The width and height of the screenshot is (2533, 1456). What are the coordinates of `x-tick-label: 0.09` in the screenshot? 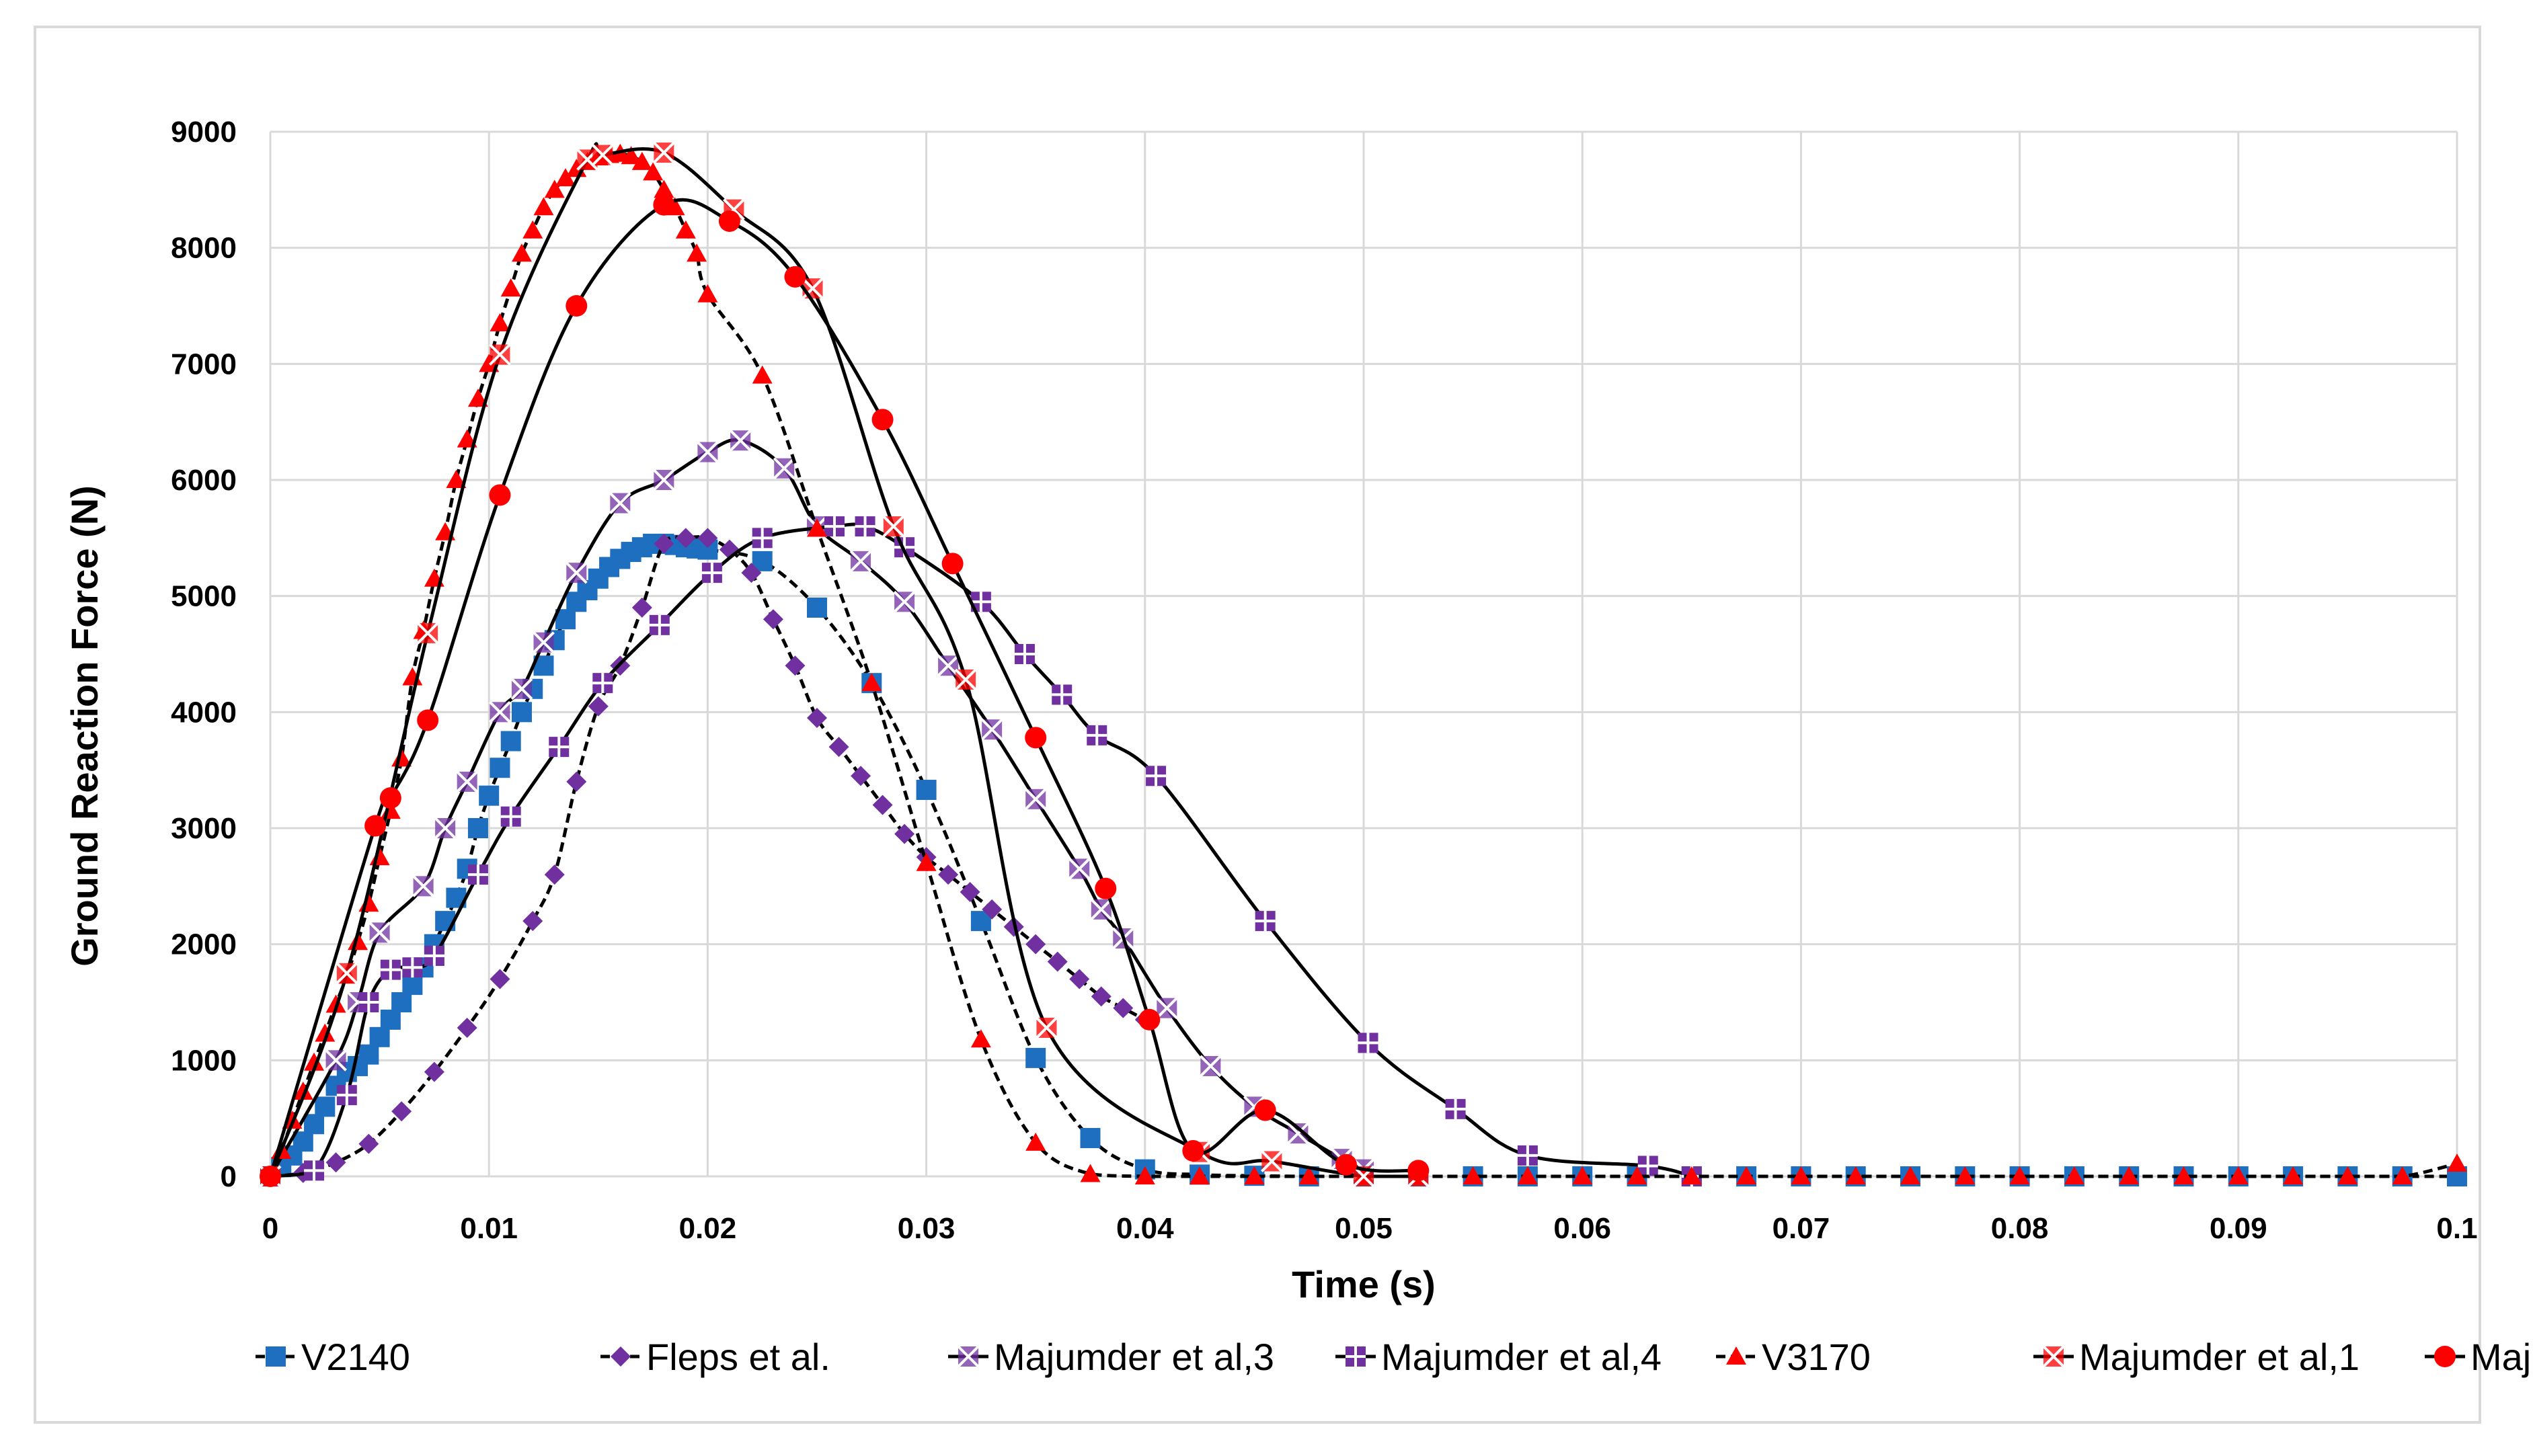 It's located at (2238, 1228).